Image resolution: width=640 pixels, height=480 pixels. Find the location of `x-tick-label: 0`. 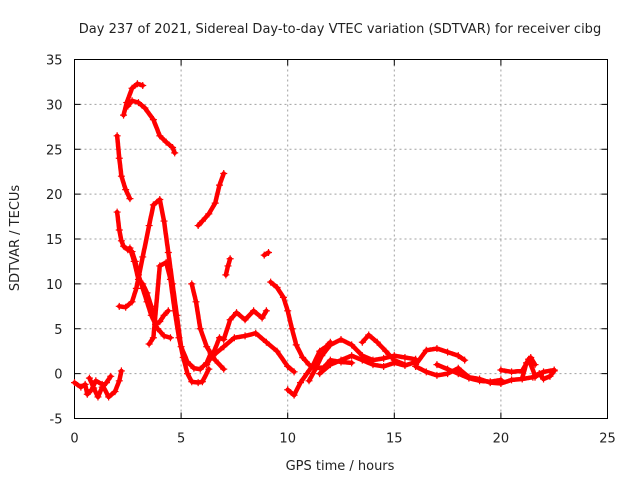

x-tick-label: 0 is located at coordinates (74, 439).